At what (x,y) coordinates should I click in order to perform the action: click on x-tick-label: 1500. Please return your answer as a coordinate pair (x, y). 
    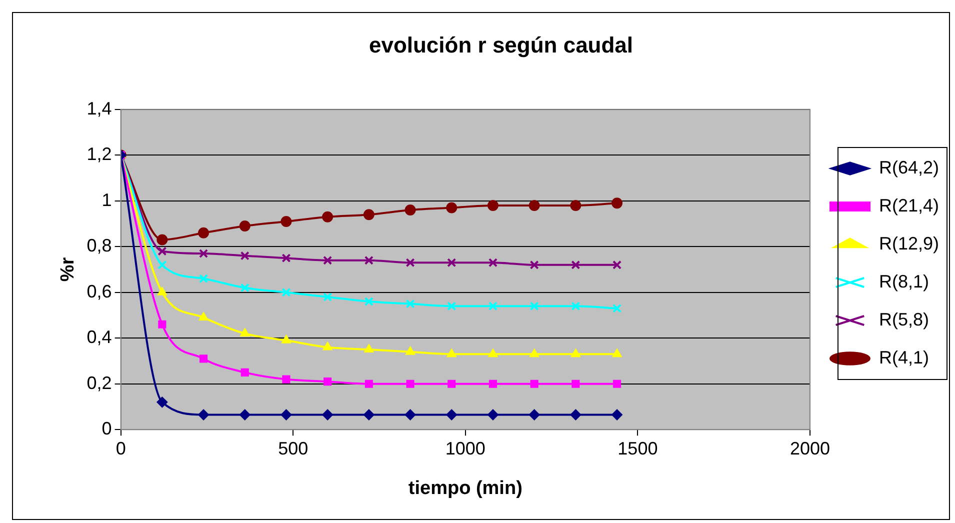
    Looking at the image, I should click on (638, 448).